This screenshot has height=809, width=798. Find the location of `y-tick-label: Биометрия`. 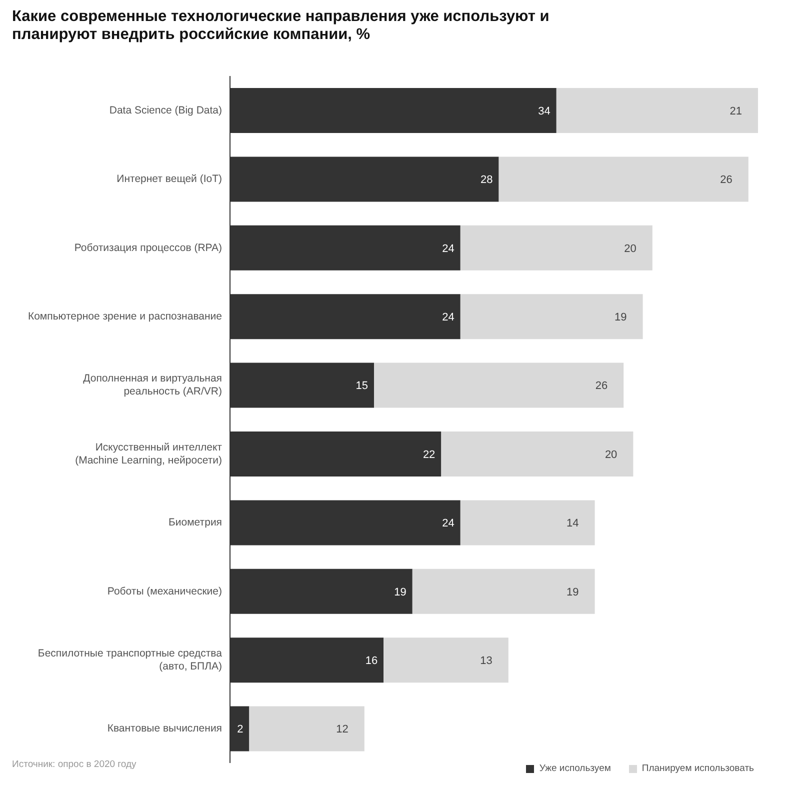

y-tick-label: Биометрия is located at coordinates (195, 522).